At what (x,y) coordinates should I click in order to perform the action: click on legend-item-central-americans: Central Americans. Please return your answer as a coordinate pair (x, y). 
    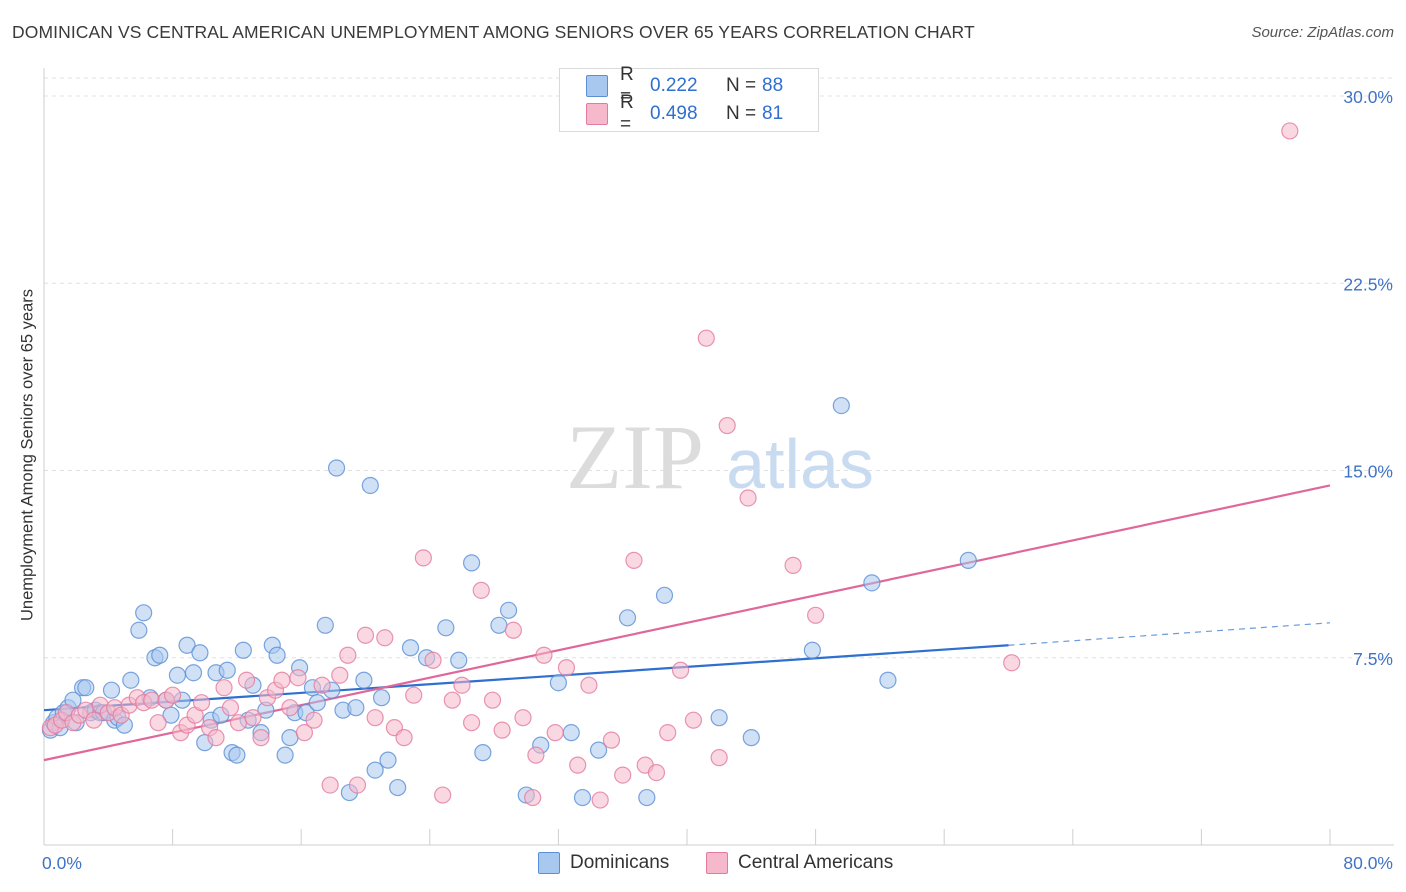
    Looking at the image, I should click on (799, 863).